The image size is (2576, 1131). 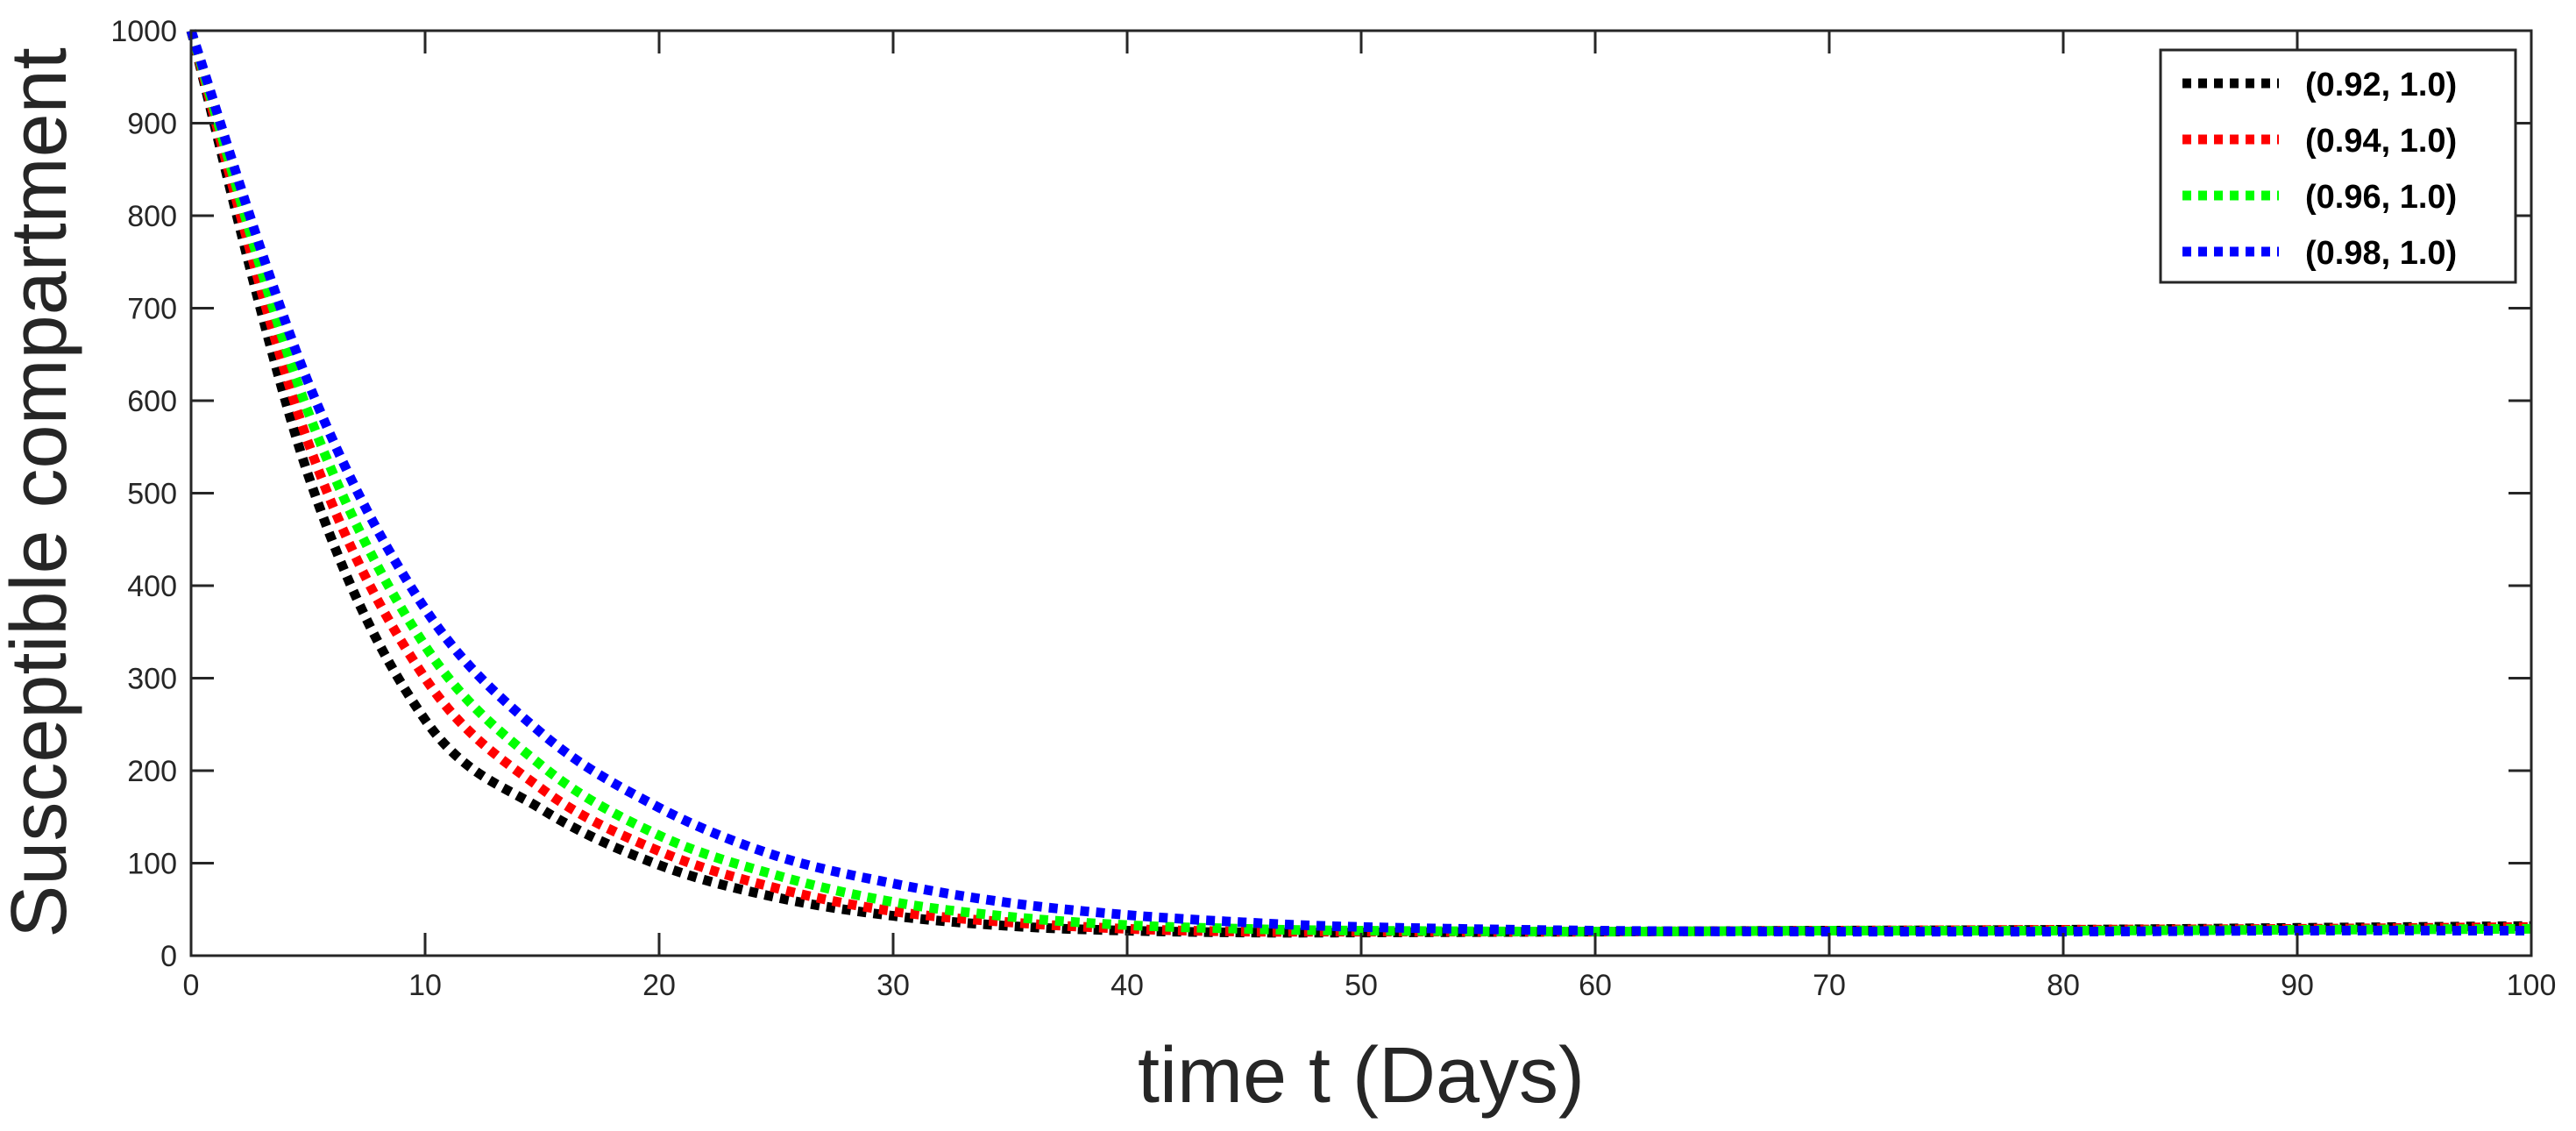 What do you see at coordinates (152, 864) in the screenshot?
I see `y-tick-label: 100` at bounding box center [152, 864].